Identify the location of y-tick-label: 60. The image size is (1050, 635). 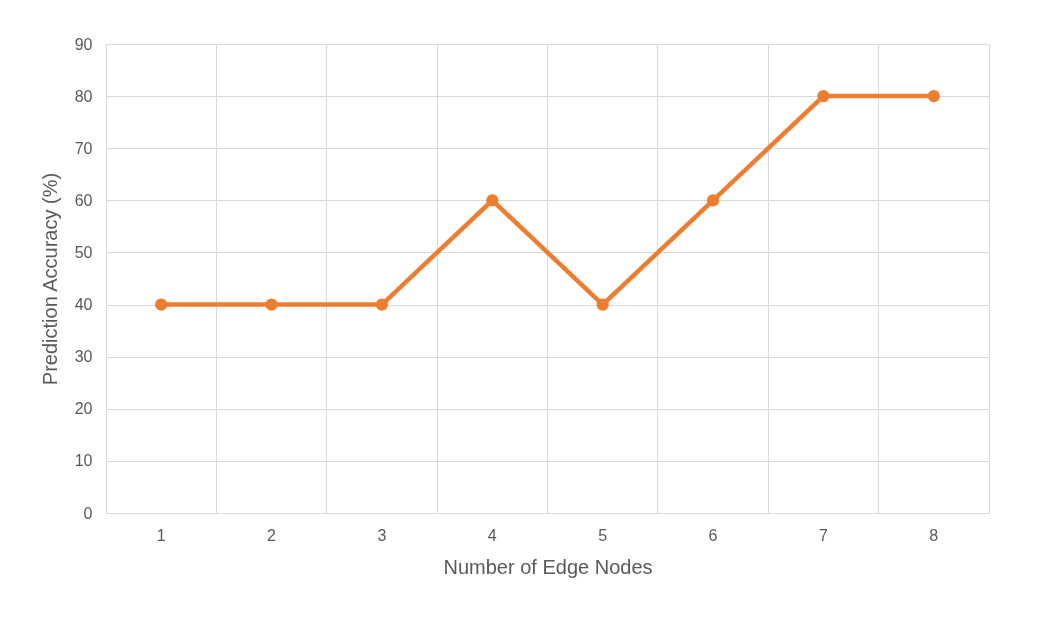
(83, 200).